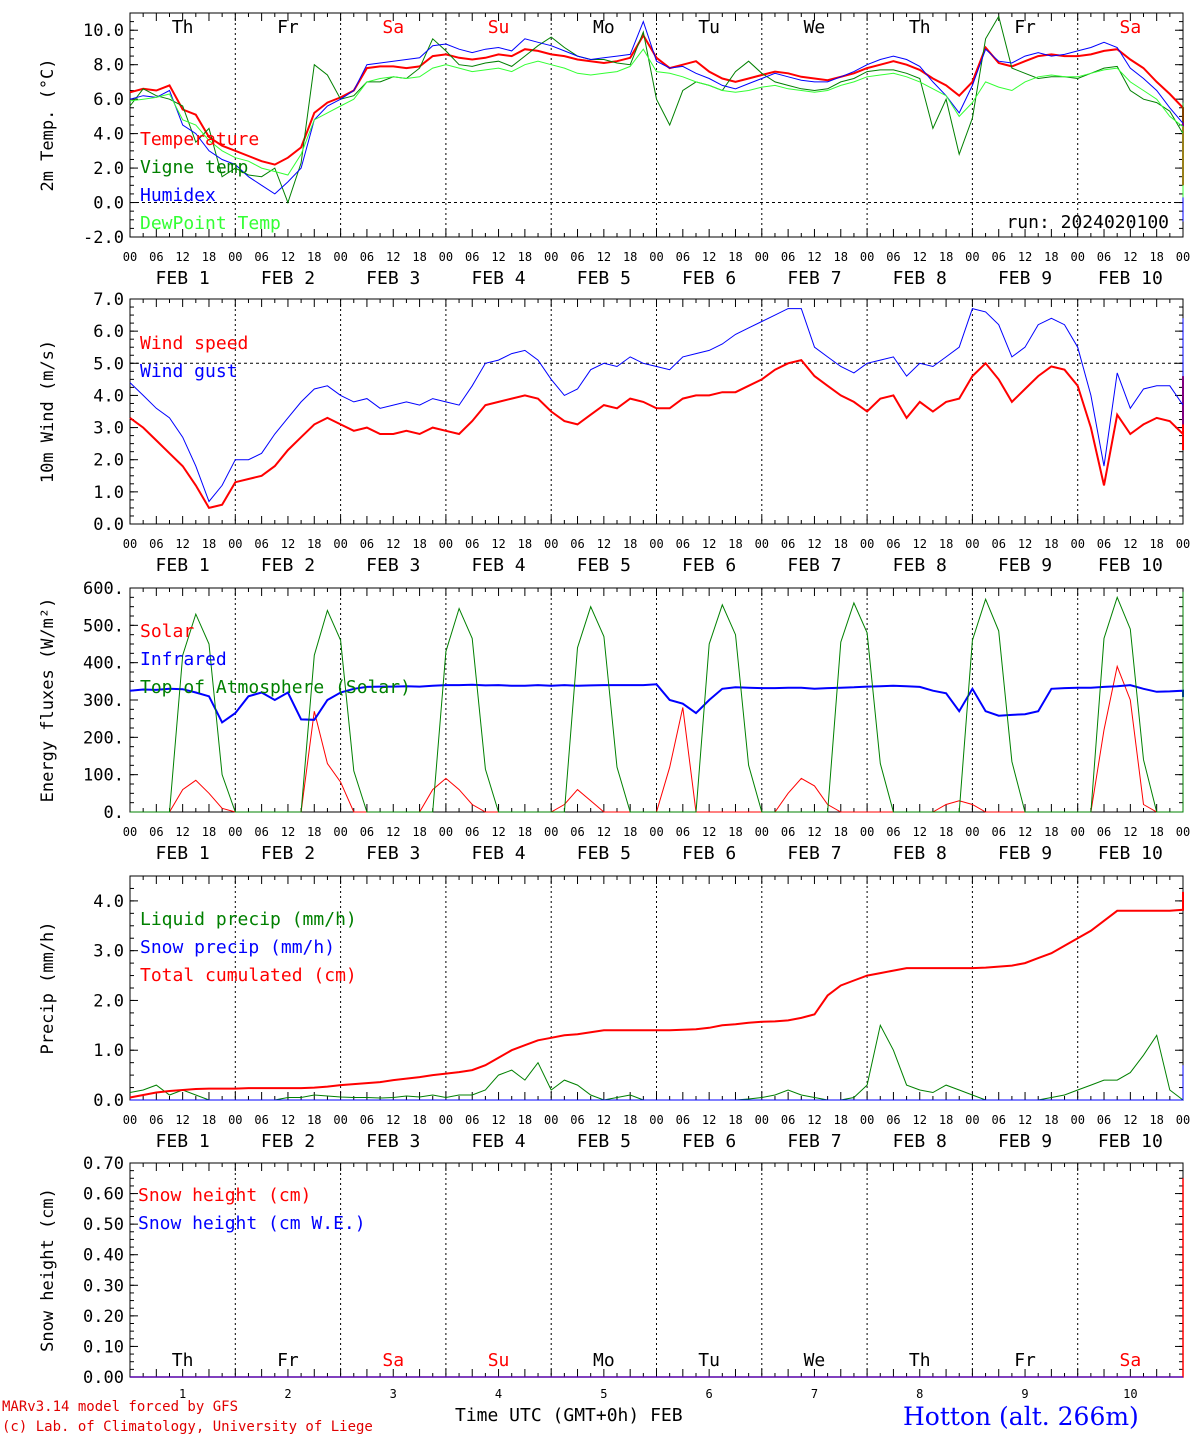 This screenshot has height=1440, width=1194. What do you see at coordinates (1025, 1360) in the screenshot?
I see `day-name-label: Fr` at bounding box center [1025, 1360].